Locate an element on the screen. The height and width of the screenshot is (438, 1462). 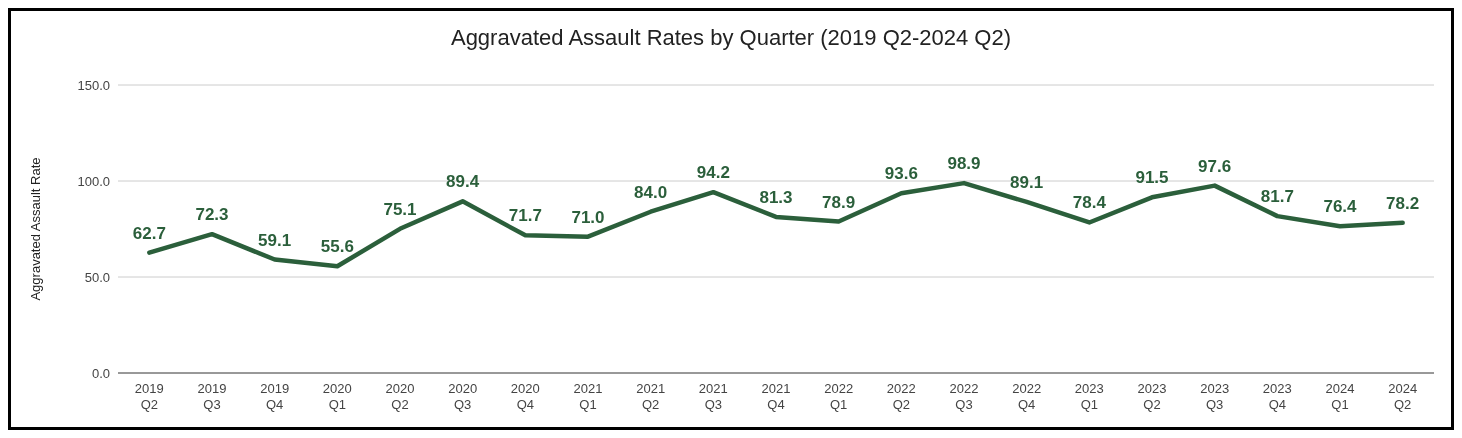
data-label: 72.3 is located at coordinates (212, 215).